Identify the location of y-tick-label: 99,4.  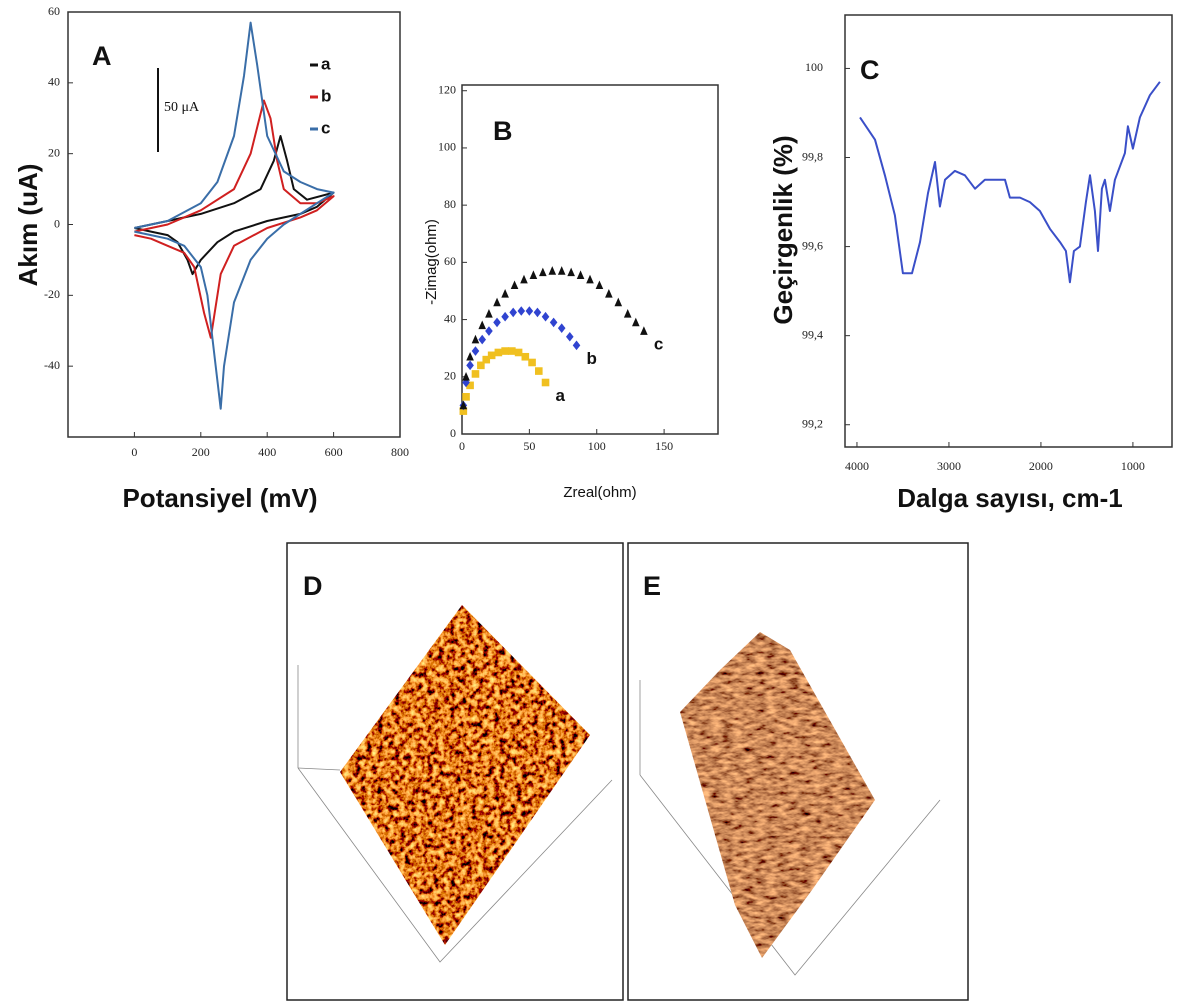
(812, 334).